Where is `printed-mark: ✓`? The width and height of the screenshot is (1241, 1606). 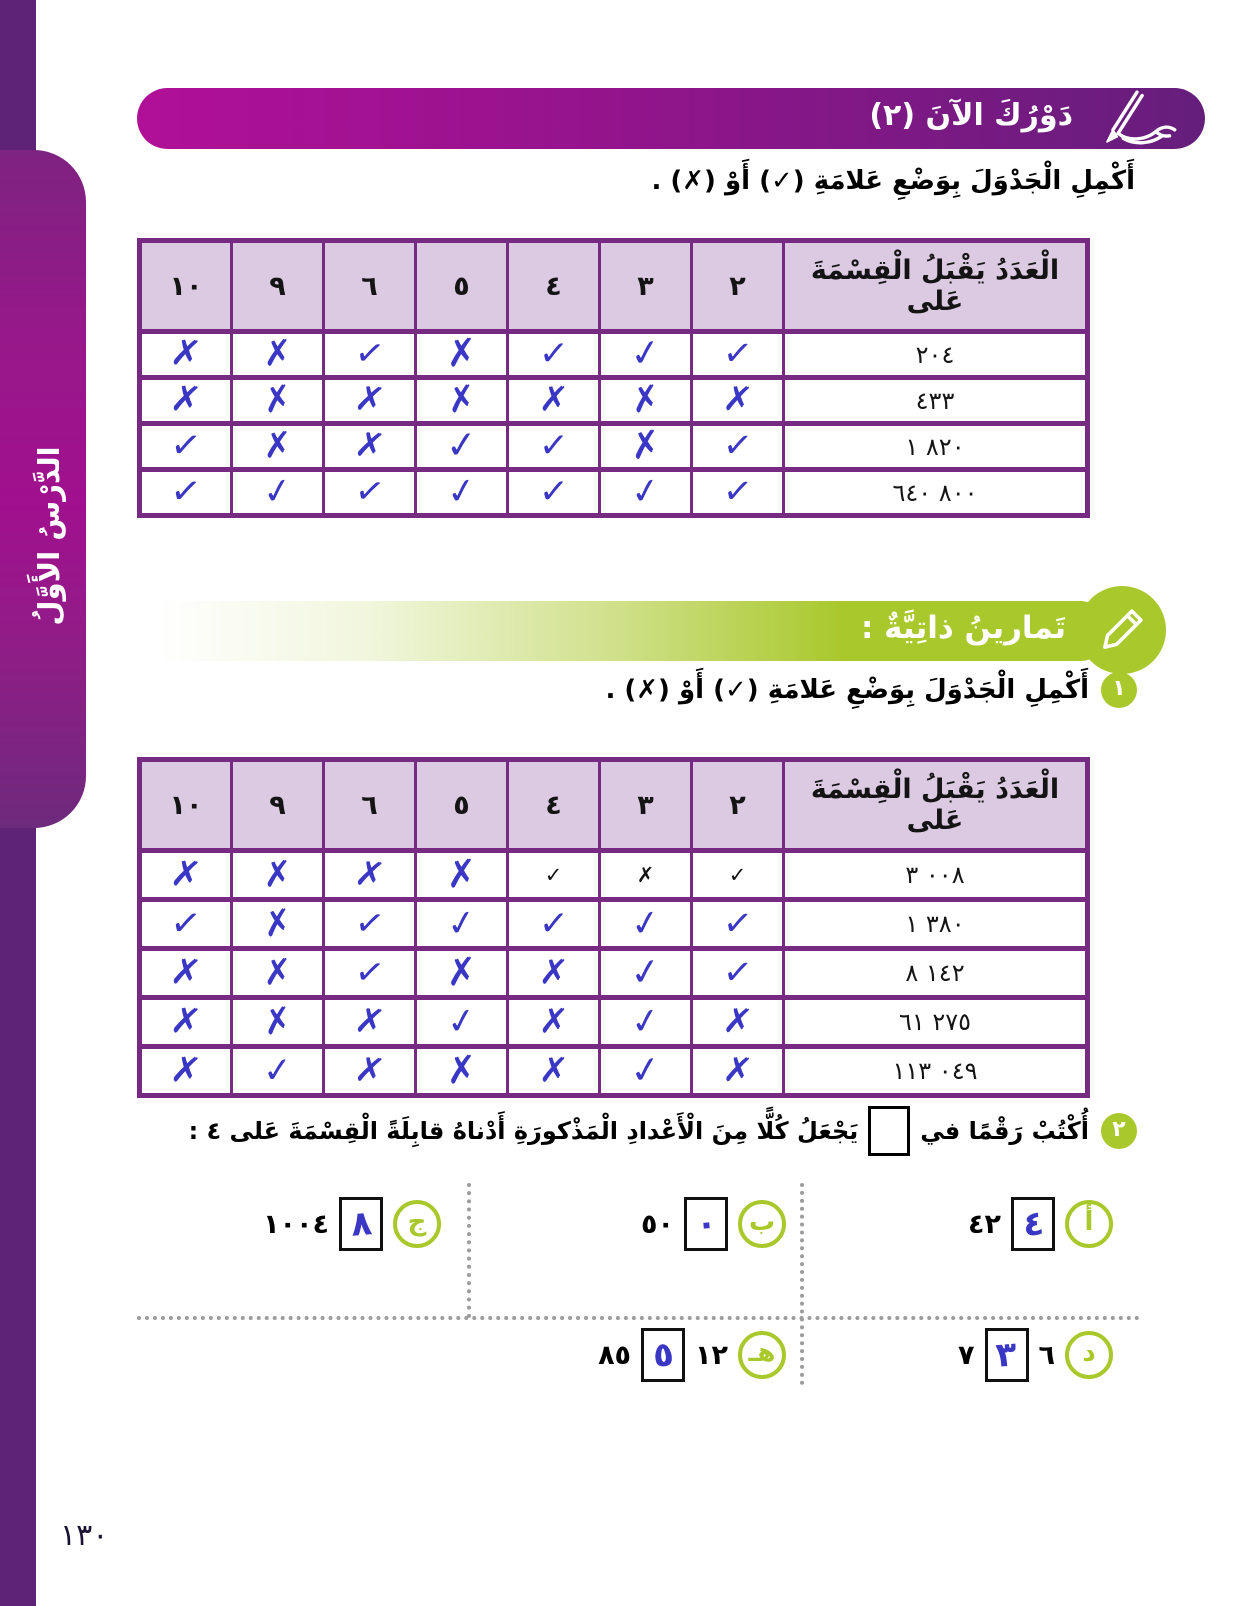
printed-mark: ✓ is located at coordinates (737, 874).